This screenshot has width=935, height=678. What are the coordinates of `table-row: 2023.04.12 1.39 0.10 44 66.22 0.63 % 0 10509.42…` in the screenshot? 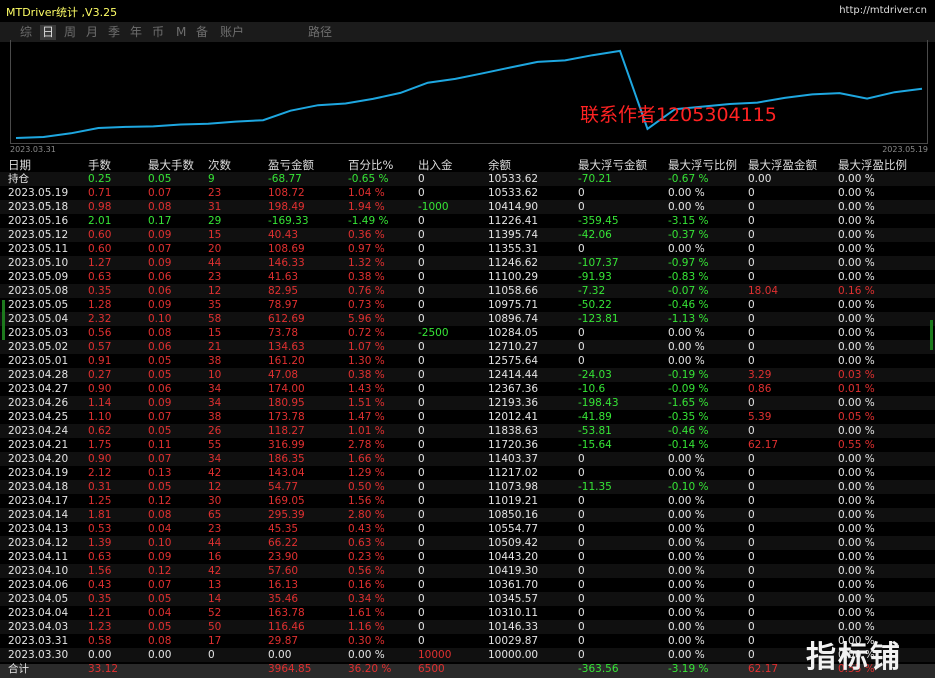 It's located at (467, 543).